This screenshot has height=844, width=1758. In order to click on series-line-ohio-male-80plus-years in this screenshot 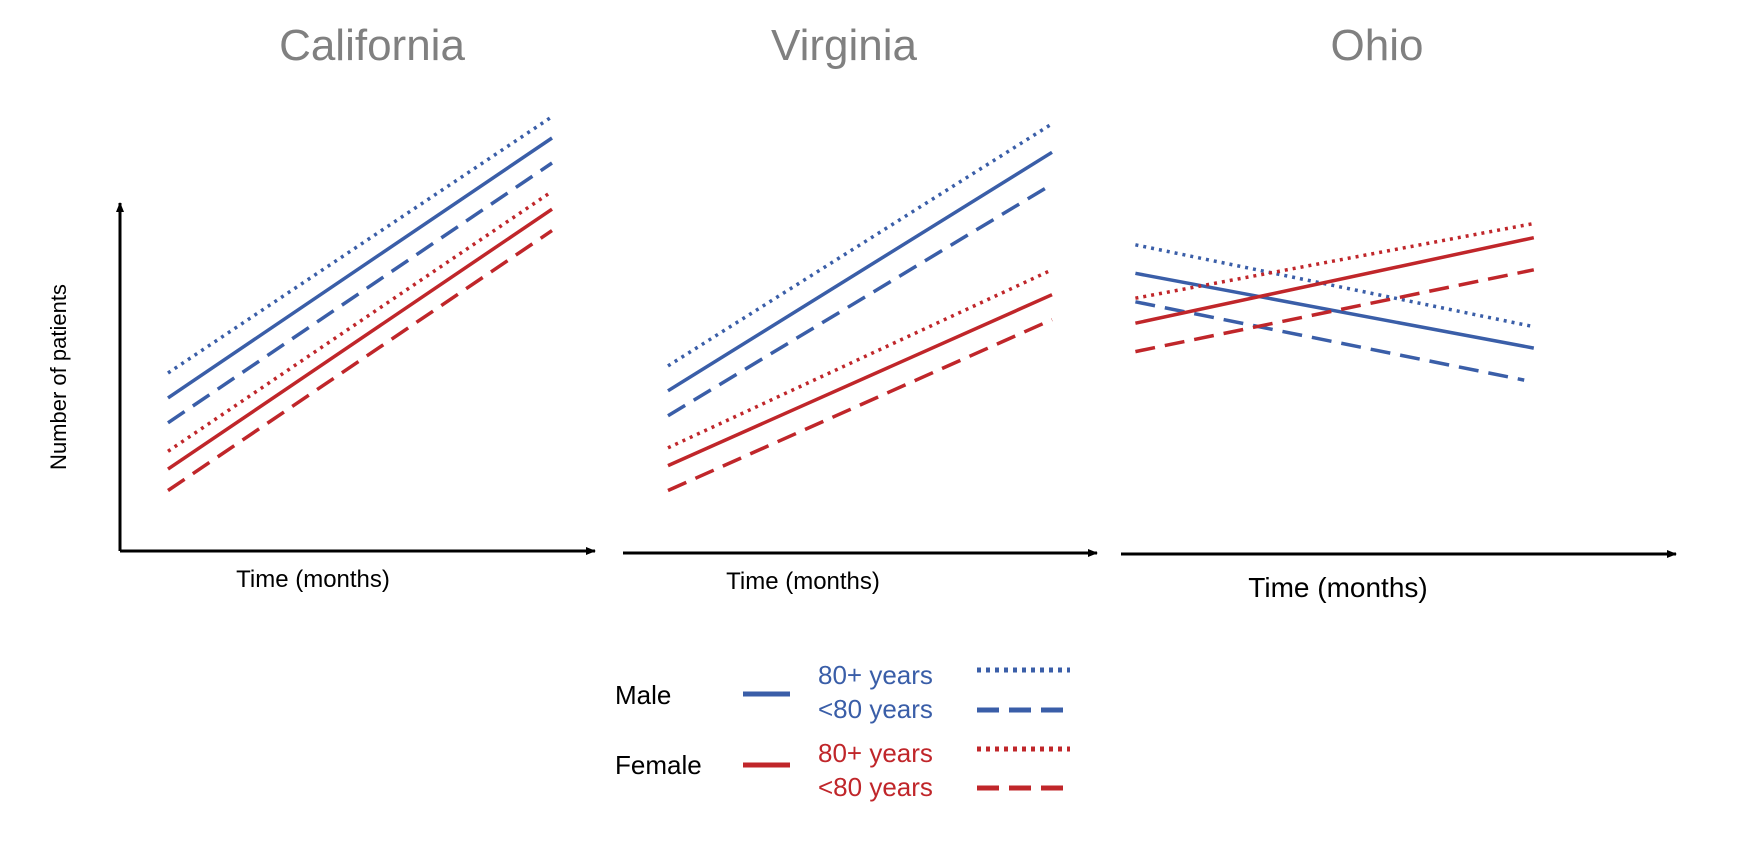, I will do `click(1335, 286)`.